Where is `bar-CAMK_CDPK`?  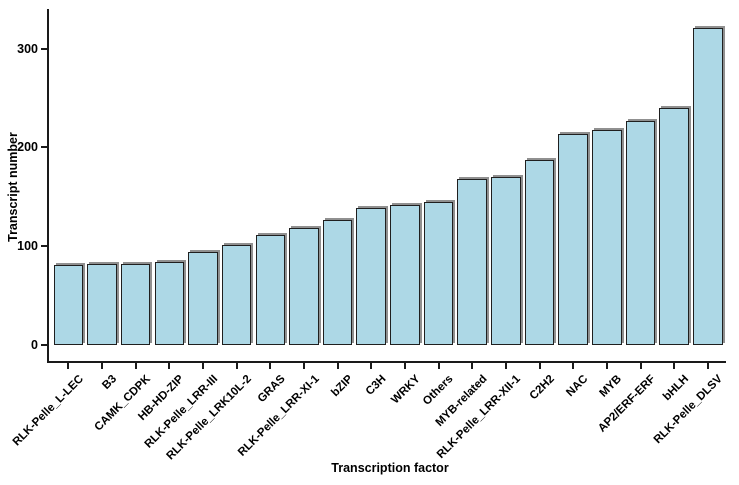 bar-CAMK_CDPK is located at coordinates (135, 304).